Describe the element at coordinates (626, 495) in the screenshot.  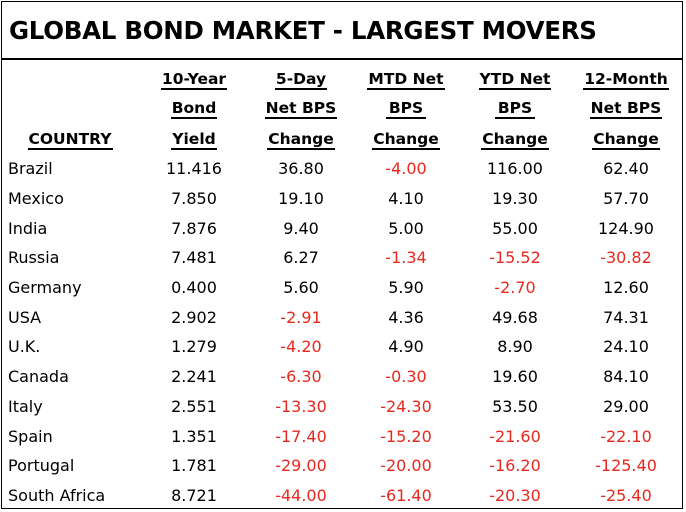
I see `value-cell: -25.40` at that location.